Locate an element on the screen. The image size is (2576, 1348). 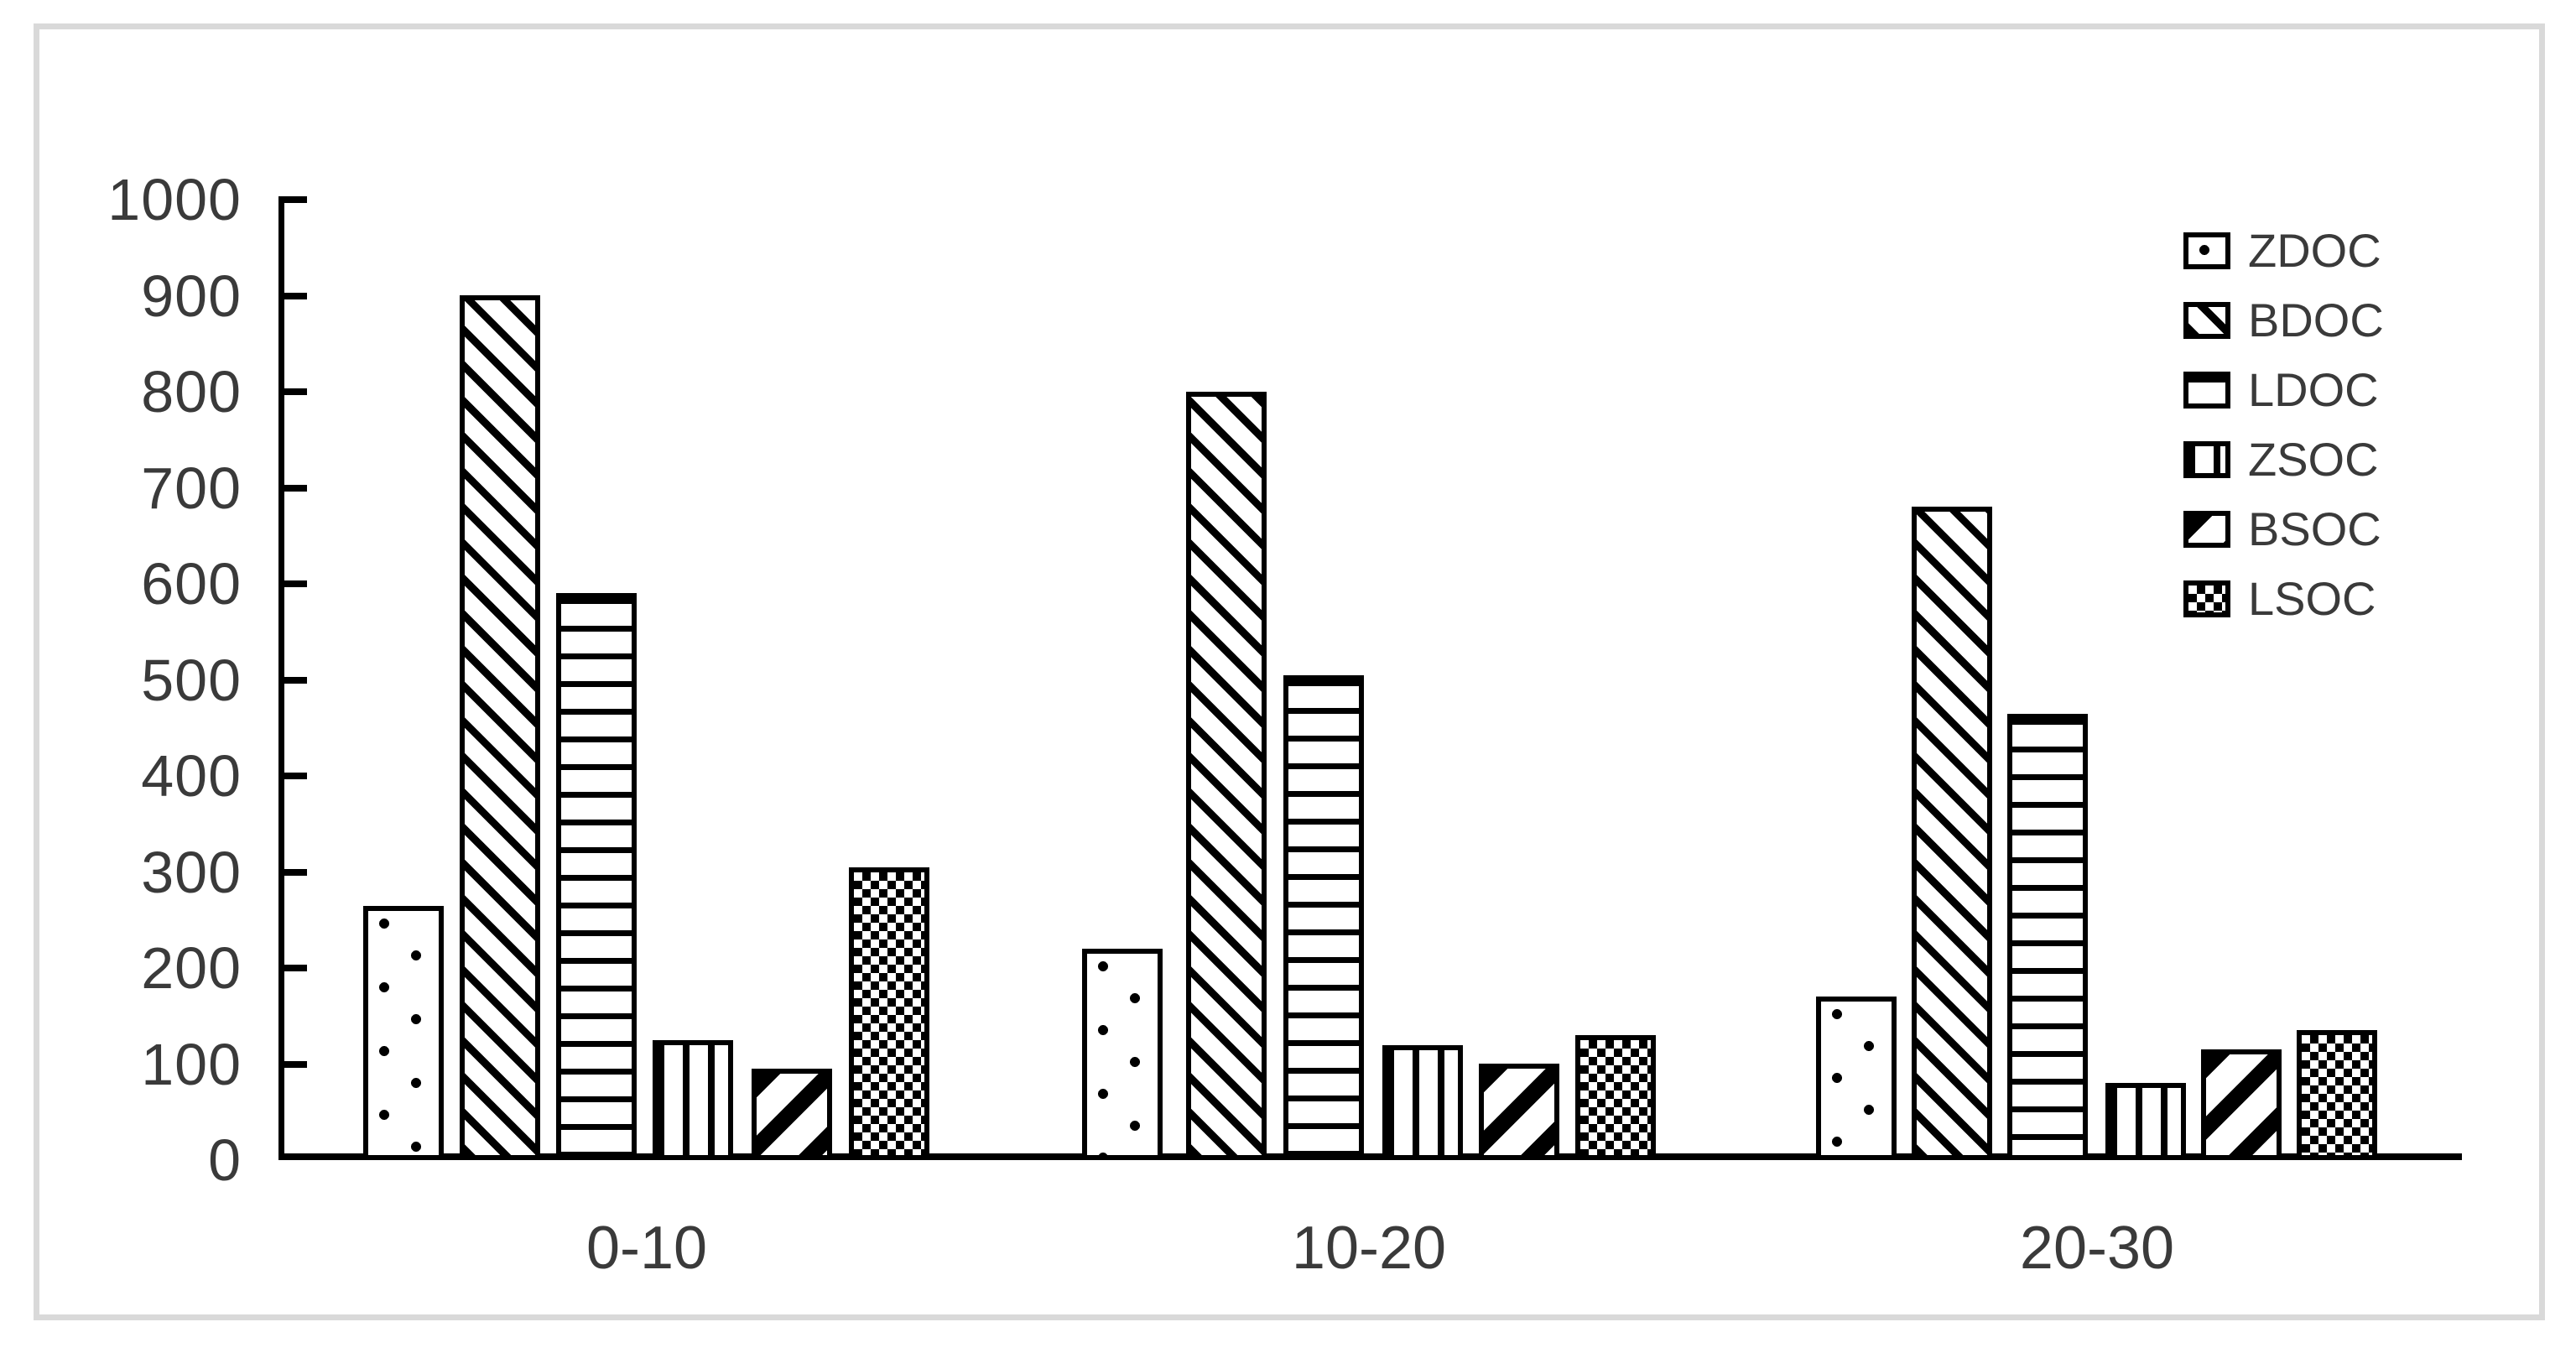
legend-item-bsoc: BSOC is located at coordinates (2283, 529).